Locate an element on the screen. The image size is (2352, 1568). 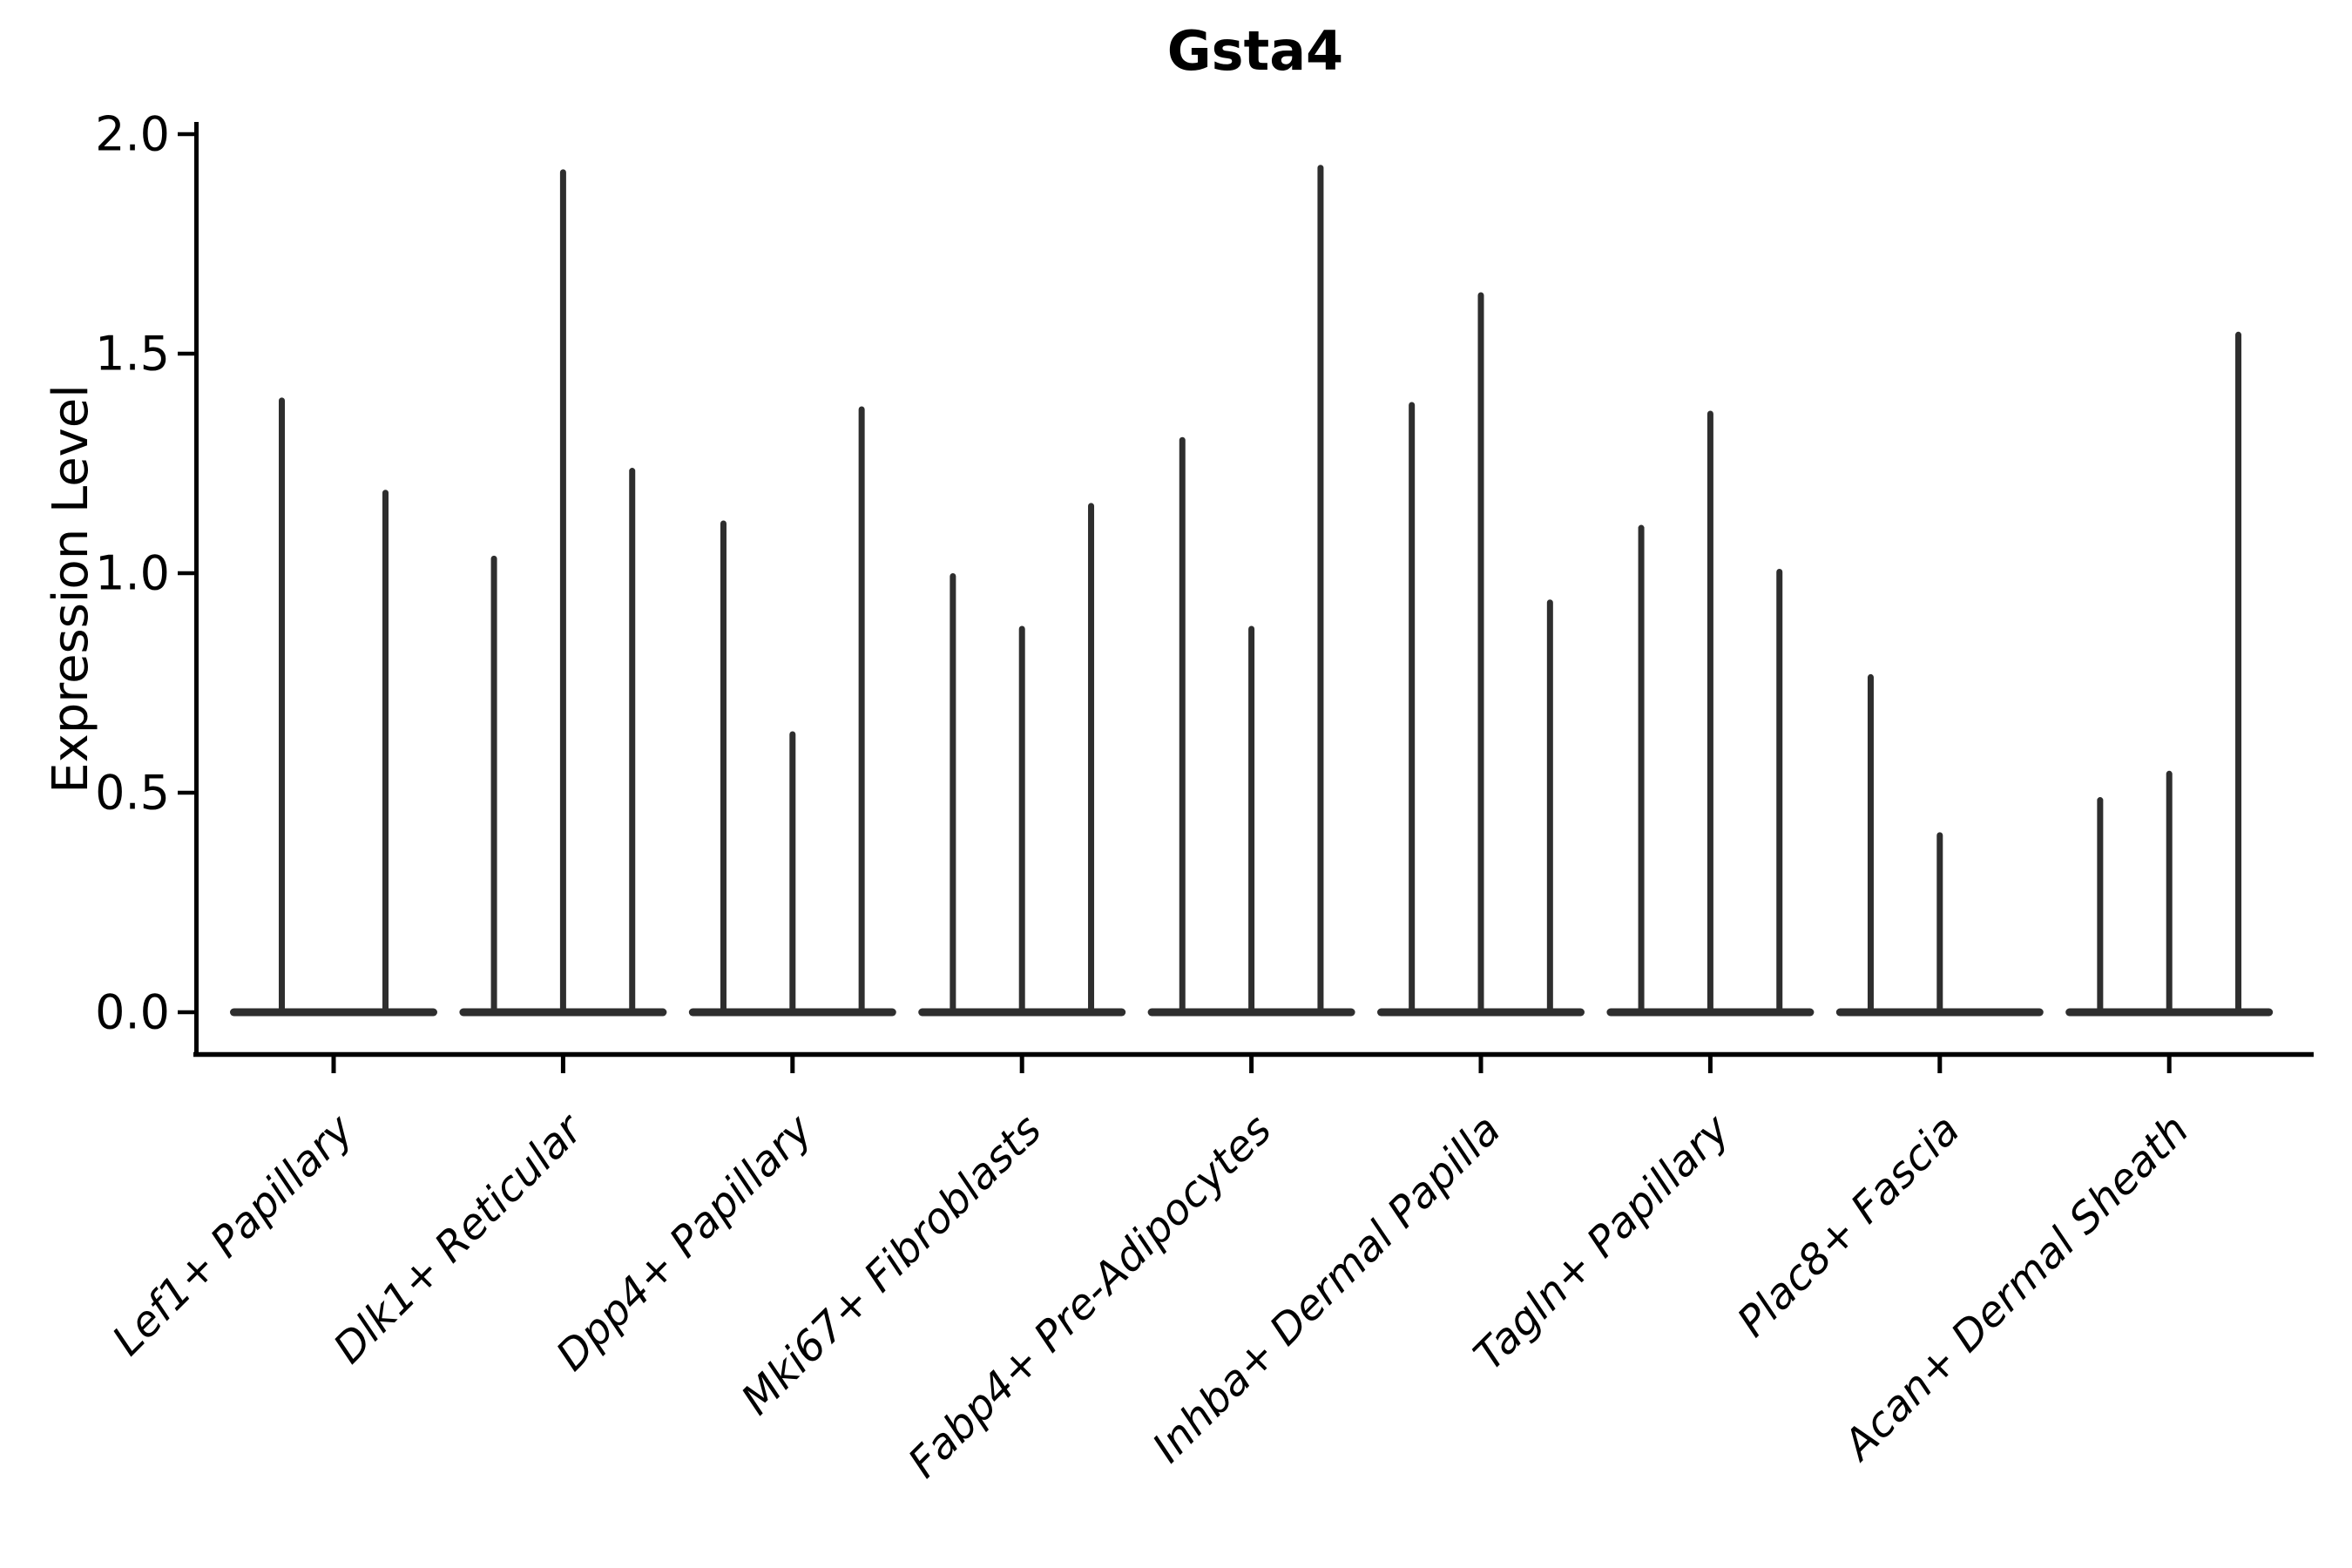
y-tick-label-1.0: 1.0 is located at coordinates (132, 574).